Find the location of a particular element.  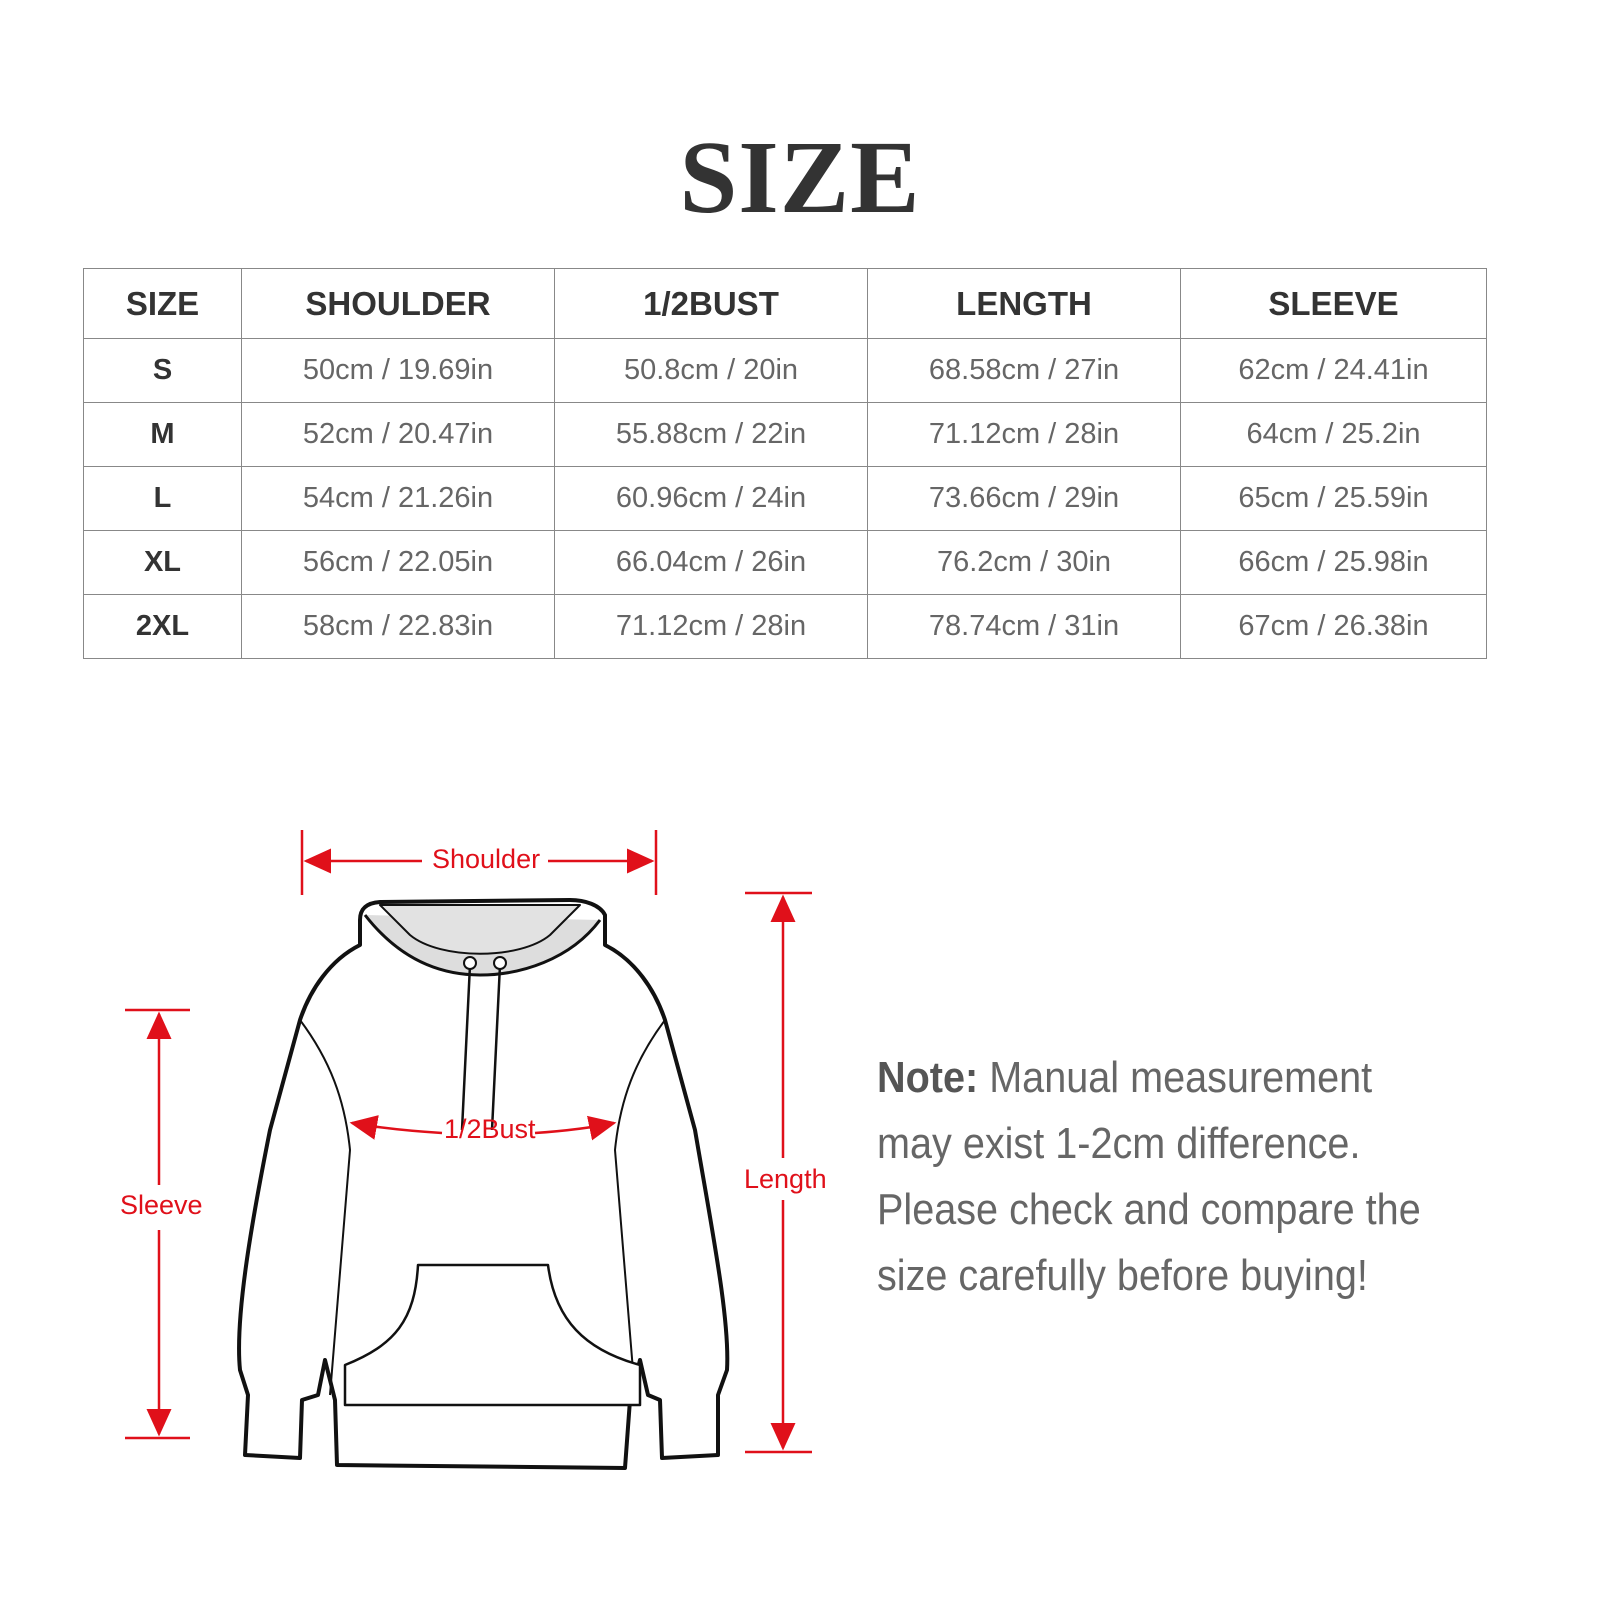

measurement-cell: 60.96cm / 24in is located at coordinates (711, 498).